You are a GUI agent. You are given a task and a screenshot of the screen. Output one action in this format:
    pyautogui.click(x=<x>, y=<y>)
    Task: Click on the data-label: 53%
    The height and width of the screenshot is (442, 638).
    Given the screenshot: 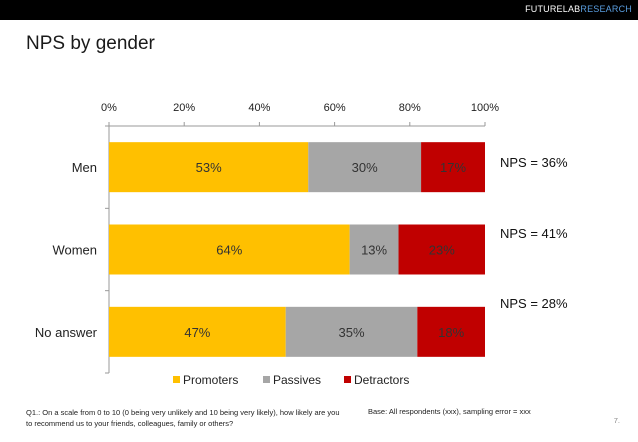 What is the action you would take?
    pyautogui.click(x=209, y=167)
    